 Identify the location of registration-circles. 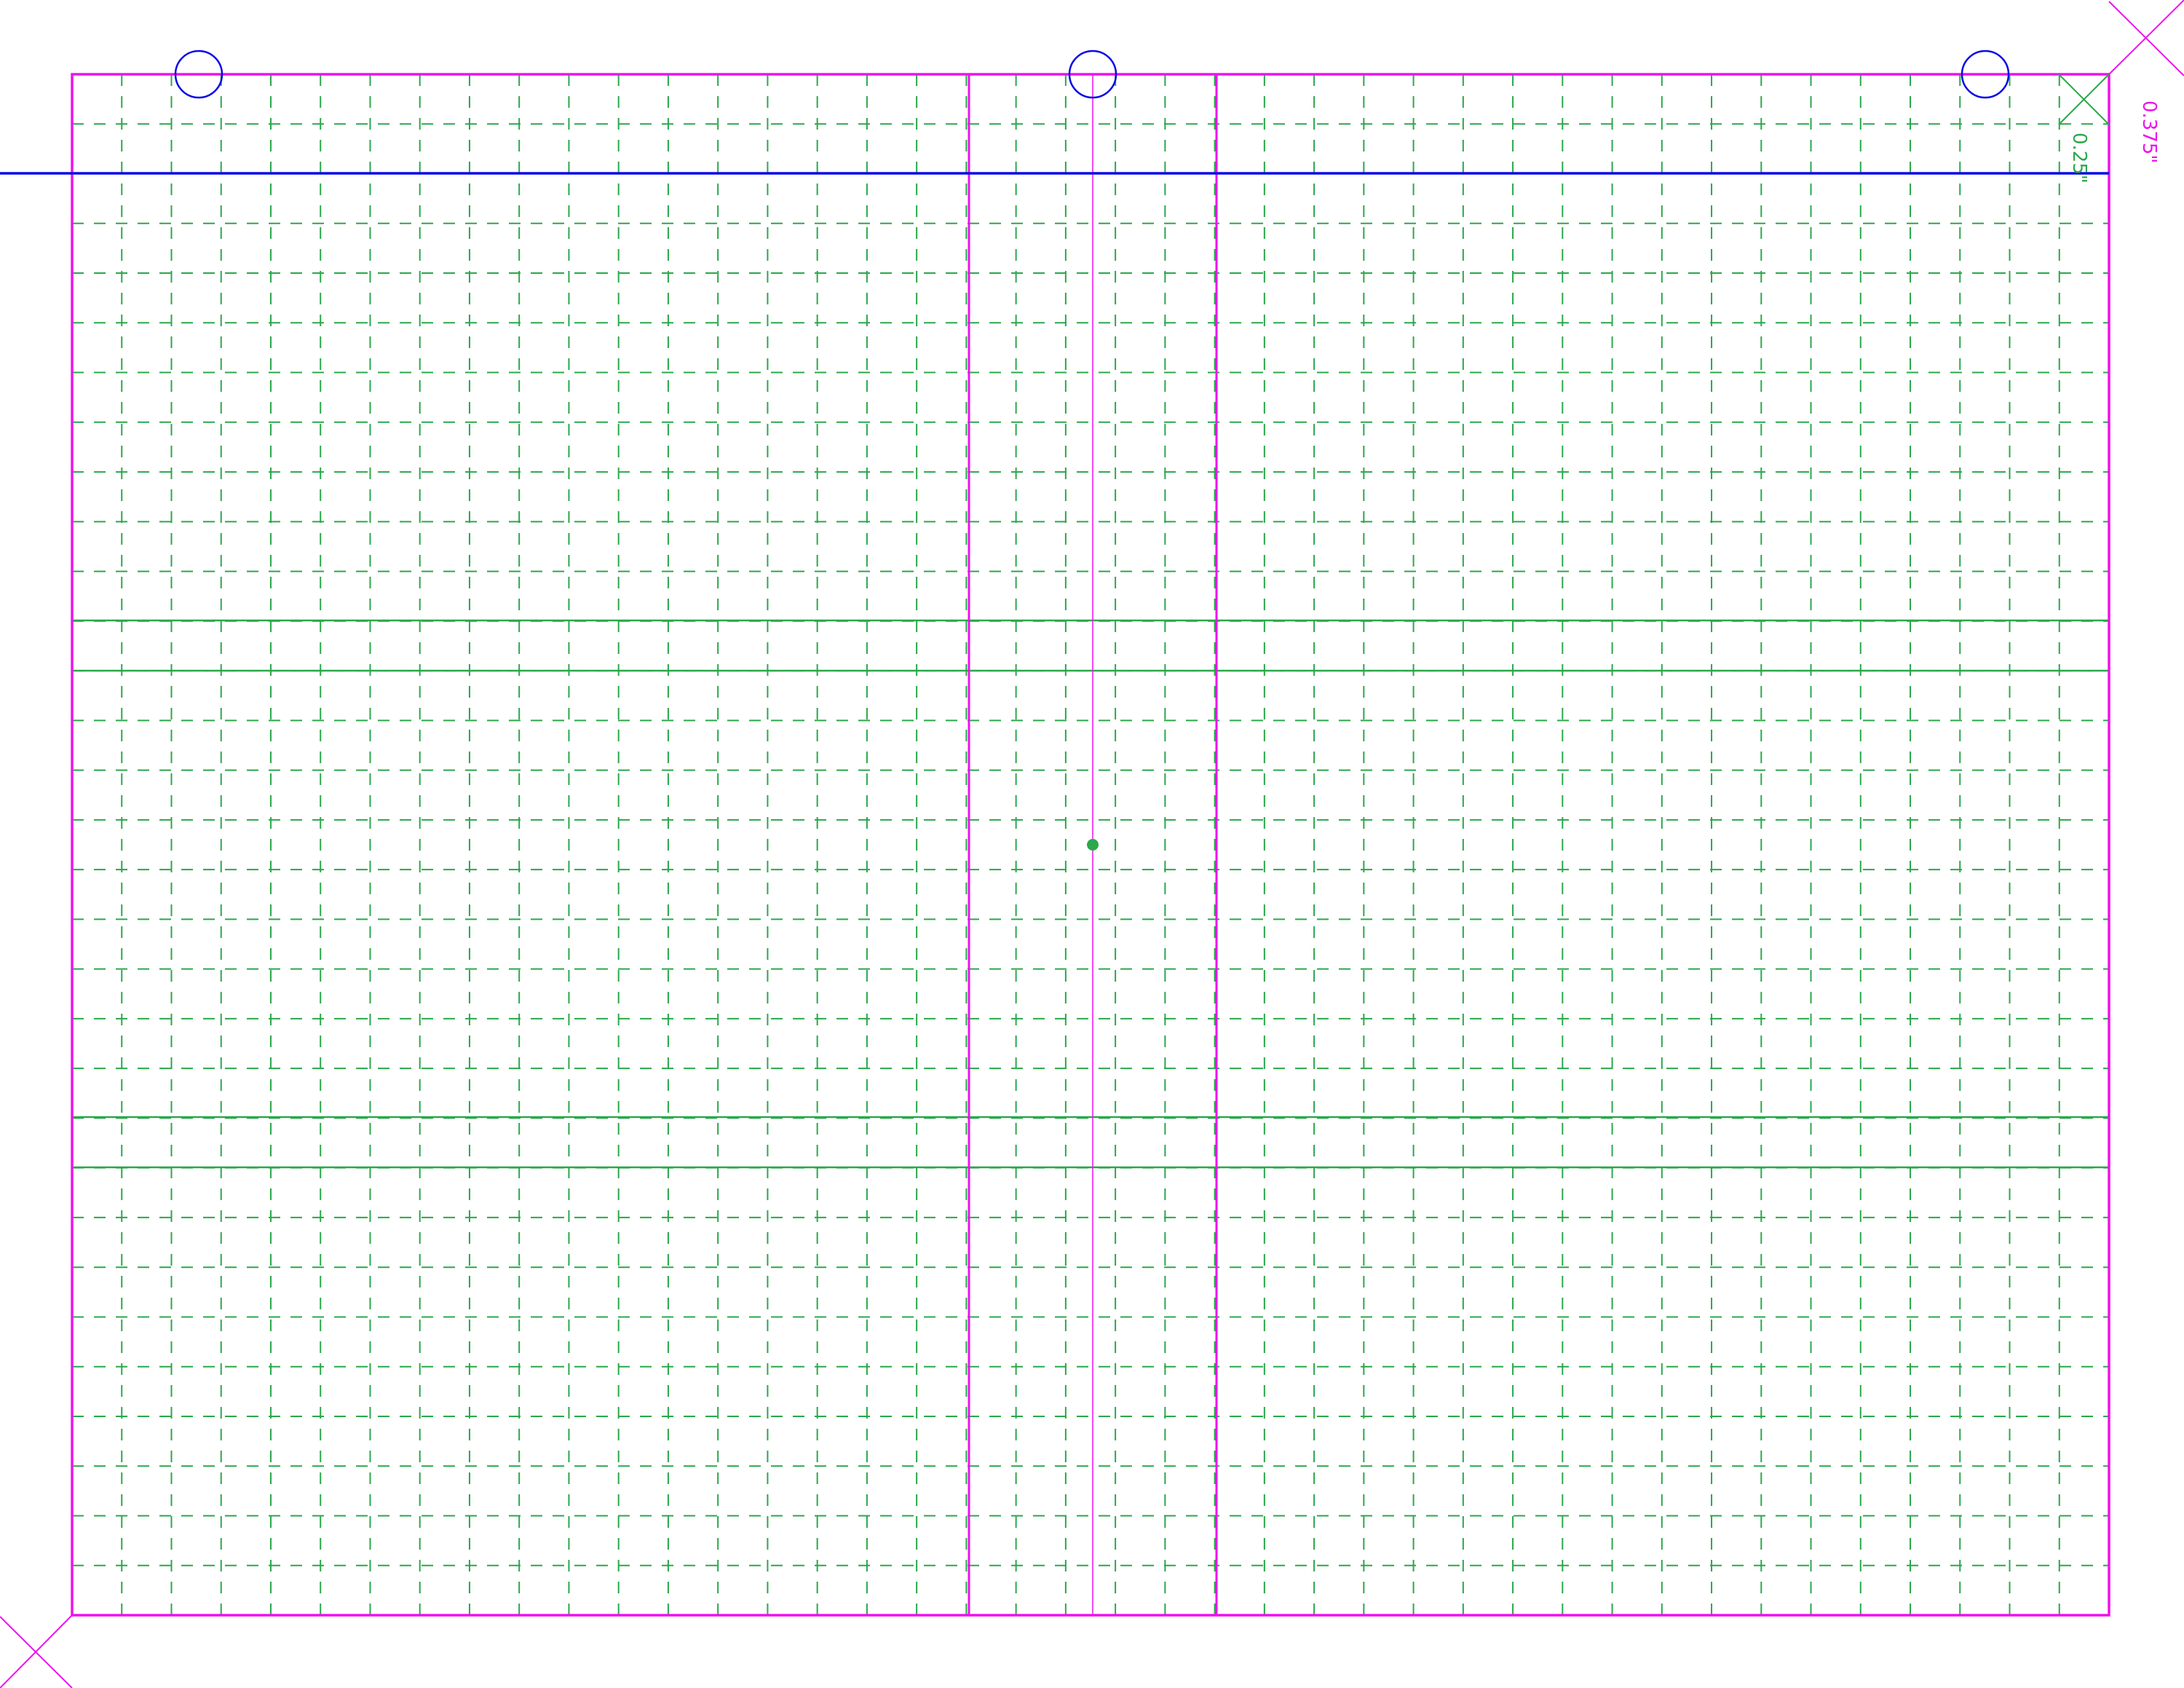
(1092, 74).